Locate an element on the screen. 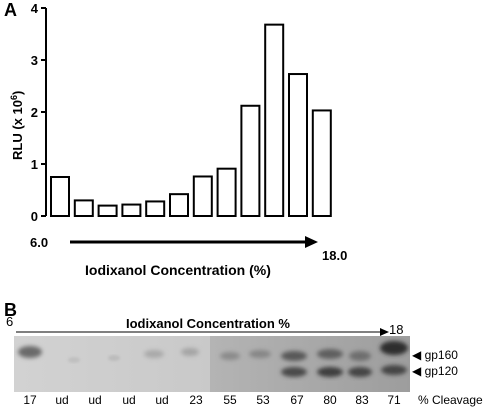 This screenshot has width=500, height=408. western-blot-image is located at coordinates (212, 364).